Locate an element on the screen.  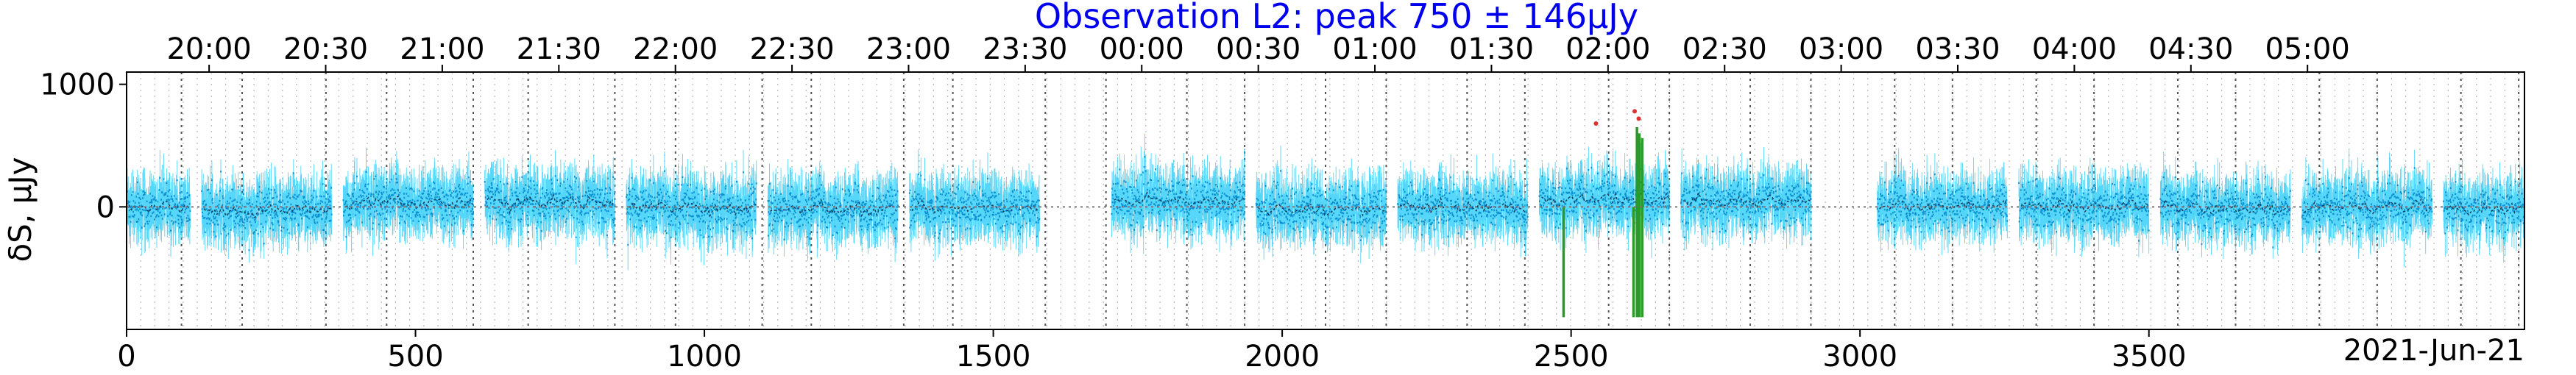
x-tick-label: 500 is located at coordinates (415, 357).